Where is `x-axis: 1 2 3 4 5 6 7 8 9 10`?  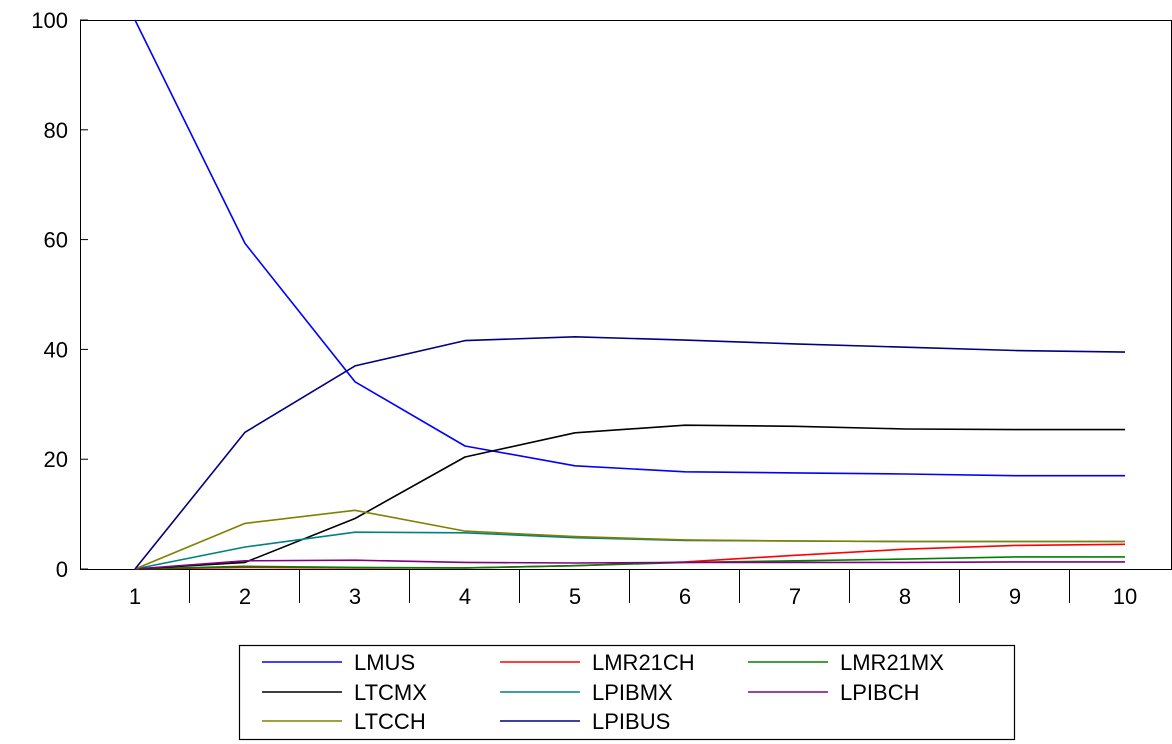
x-axis: 1 2 3 4 5 6 7 8 9 10 is located at coordinates (633, 589).